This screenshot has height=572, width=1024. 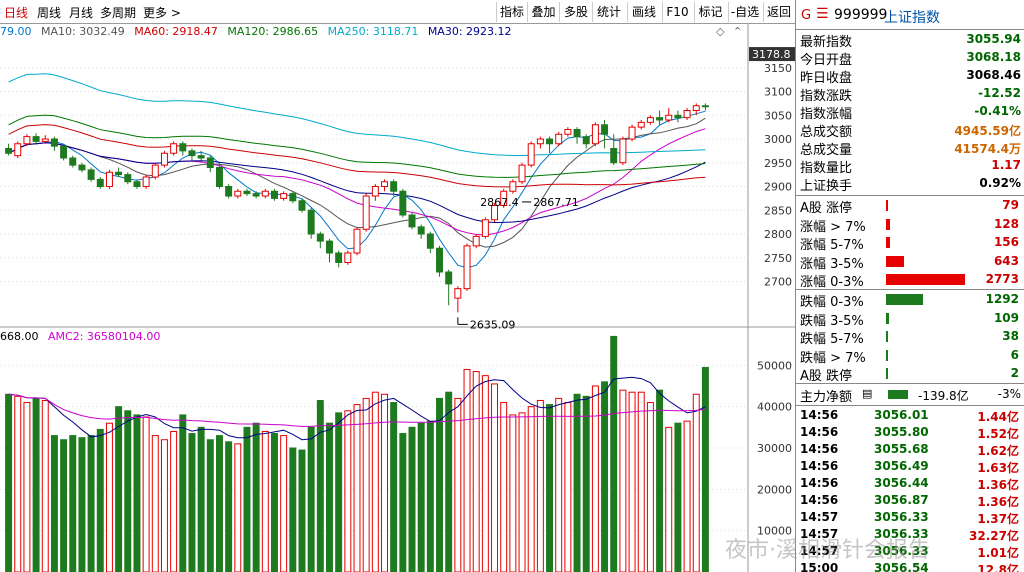 I want to click on quote-value: 41574.4万, so click(x=987, y=149).